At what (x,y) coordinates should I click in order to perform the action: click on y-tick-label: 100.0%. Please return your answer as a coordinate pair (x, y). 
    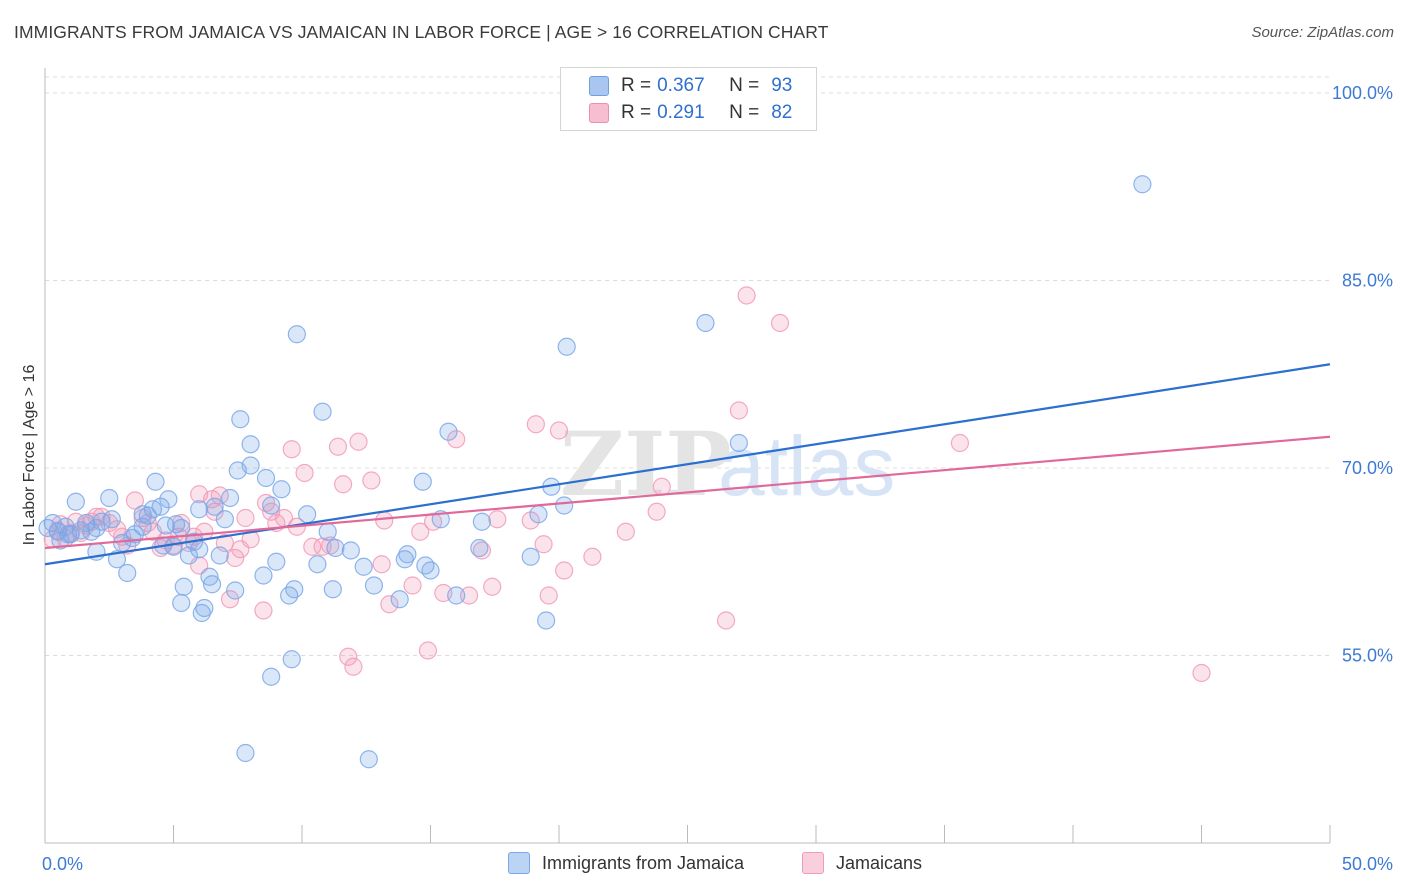
    Looking at the image, I should click on (1362, 93).